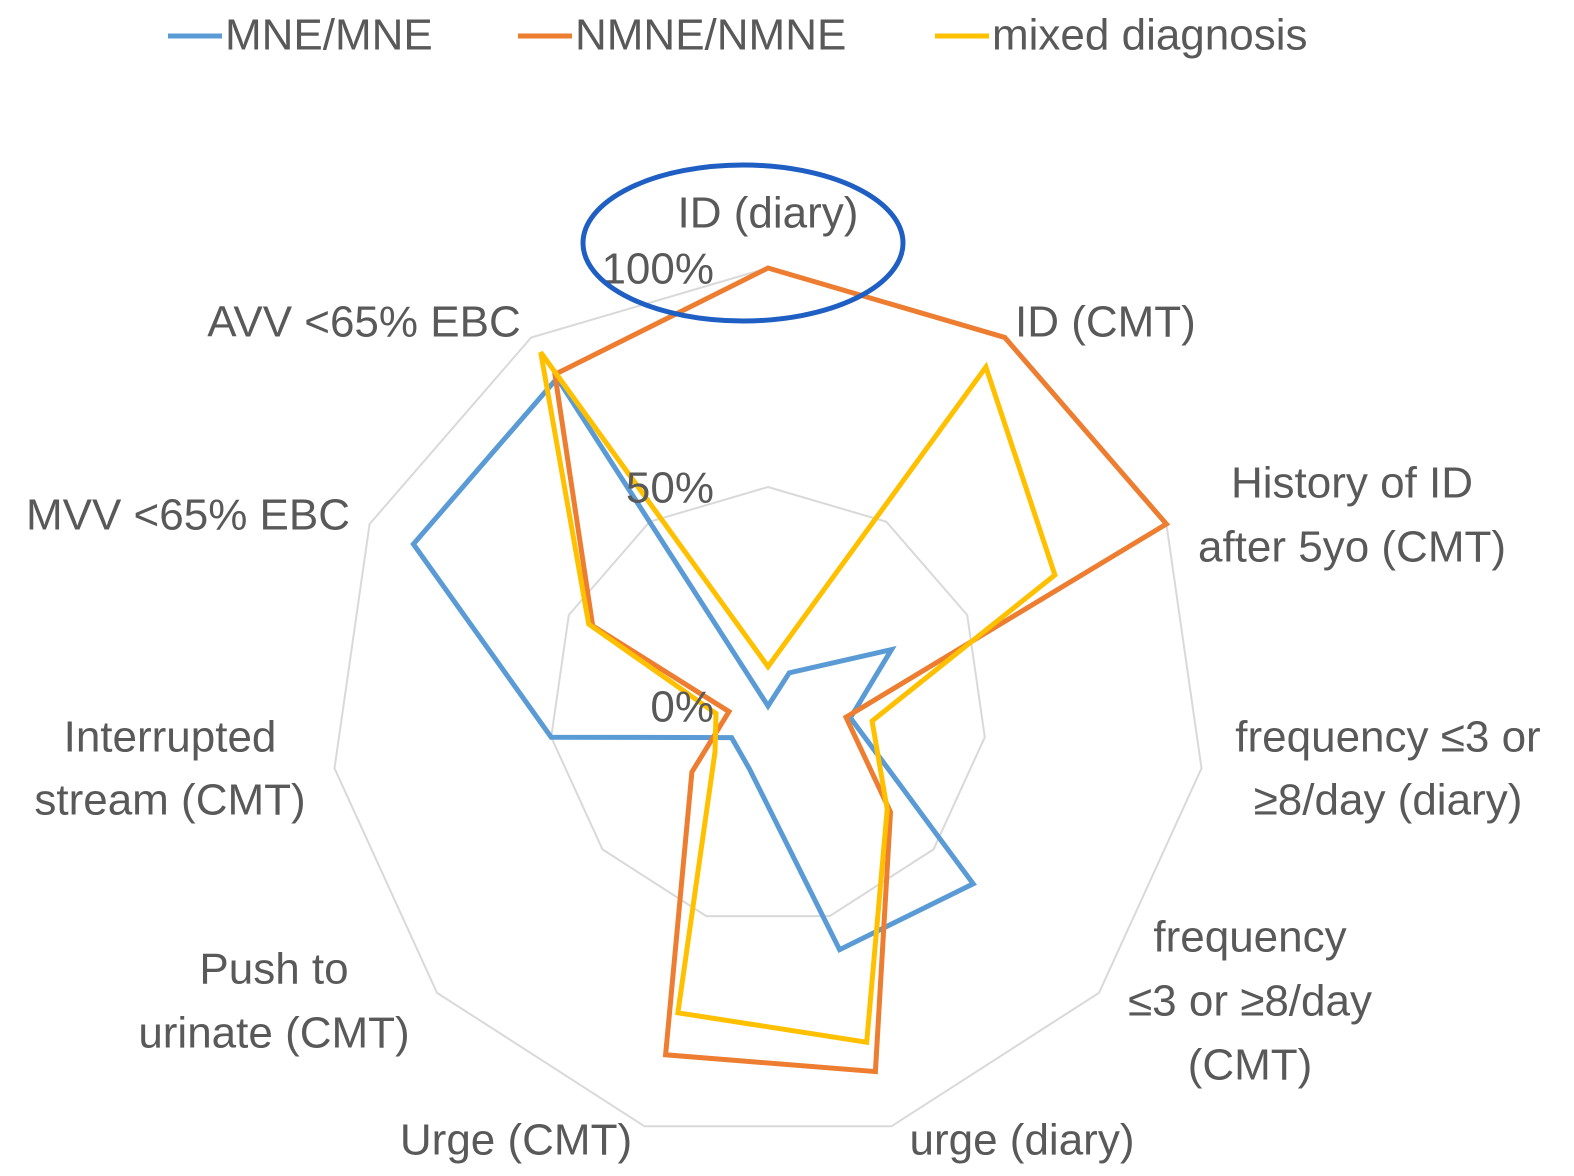 This screenshot has width=1574, height=1176. Describe the element at coordinates (1150, 35) in the screenshot. I see `legend-label: mixed diagnosis` at that location.